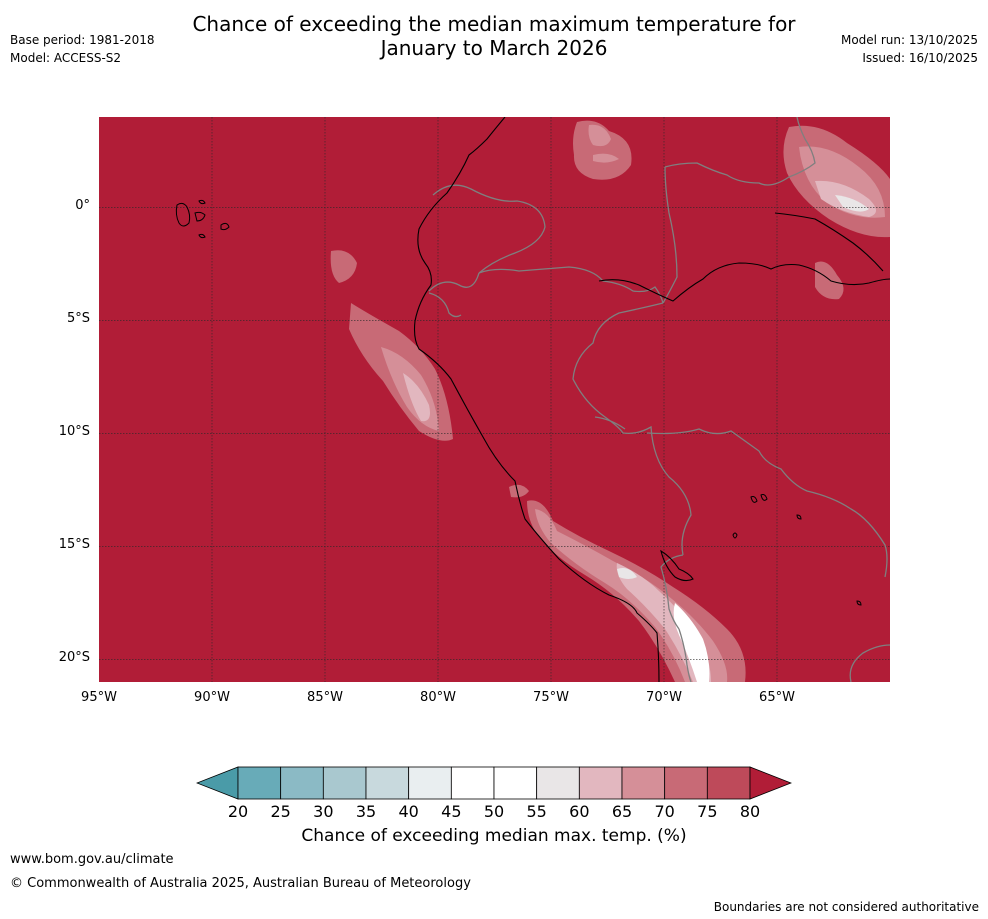 This screenshot has width=988, height=919. Describe the element at coordinates (610, 423) in the screenshot. I see `border-brazil-interior` at that location.